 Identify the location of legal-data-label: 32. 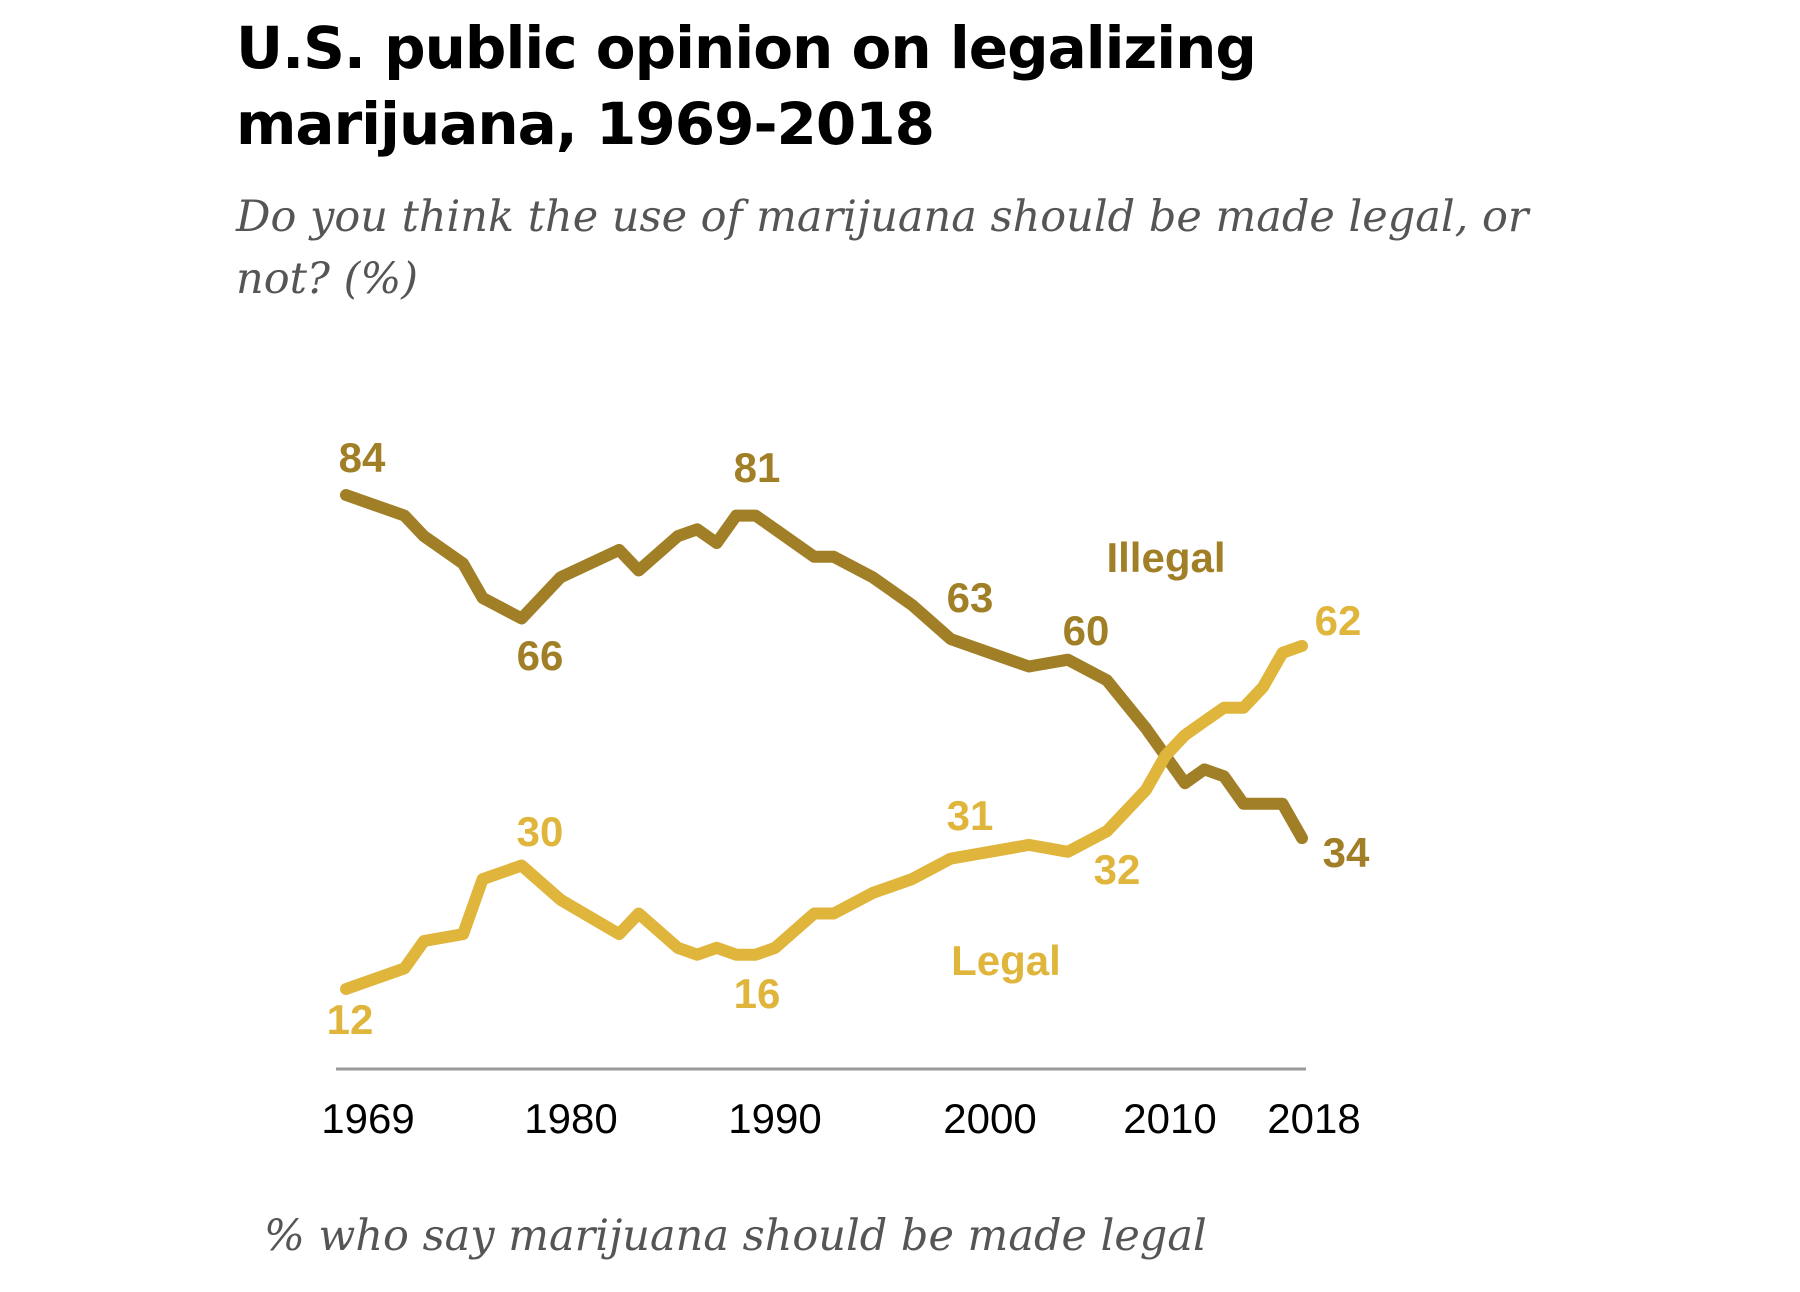
(1117, 869).